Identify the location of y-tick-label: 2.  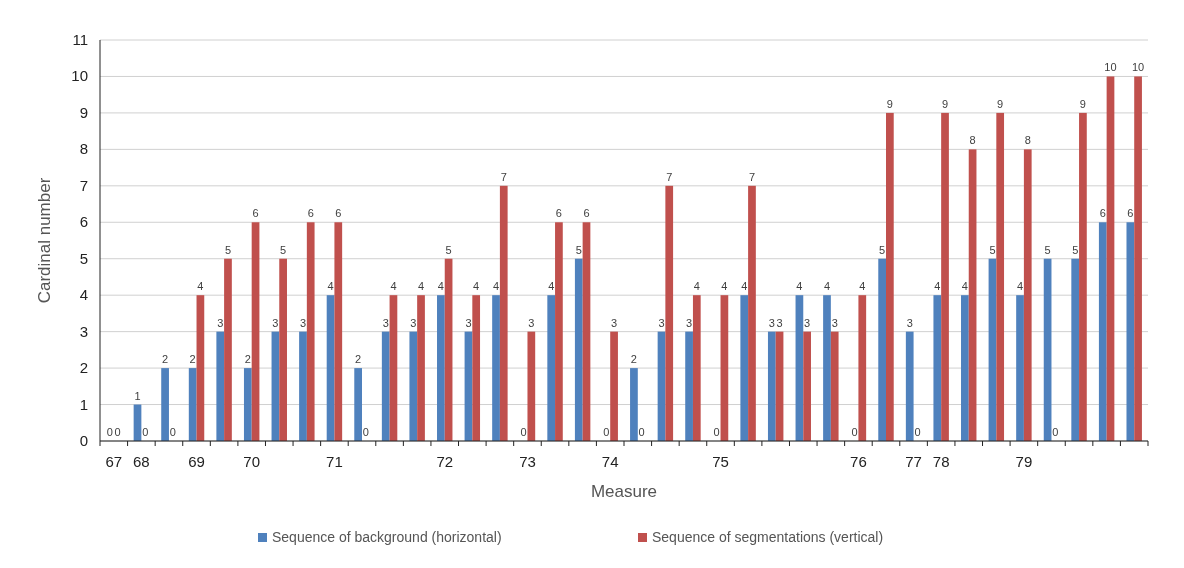
(83, 368).